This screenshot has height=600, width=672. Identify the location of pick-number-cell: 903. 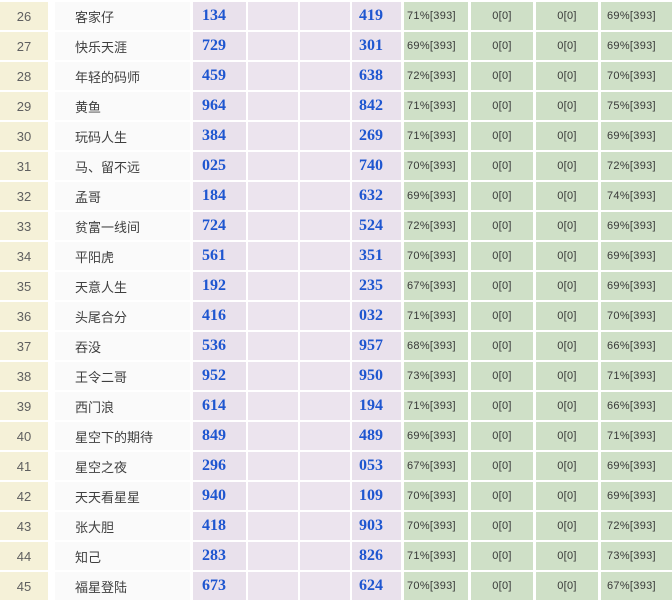
(375, 527).